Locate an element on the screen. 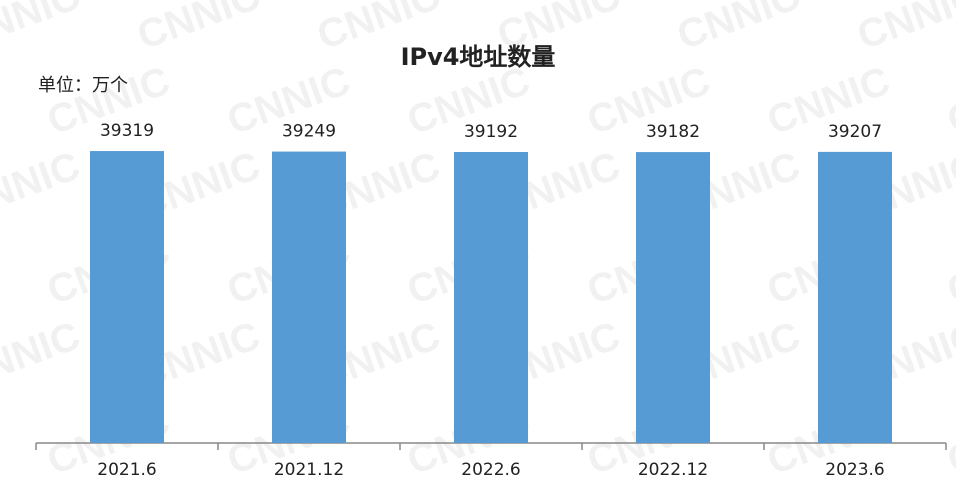 This screenshot has width=956, height=487. x-tick-label: 2022.6 is located at coordinates (490, 470).